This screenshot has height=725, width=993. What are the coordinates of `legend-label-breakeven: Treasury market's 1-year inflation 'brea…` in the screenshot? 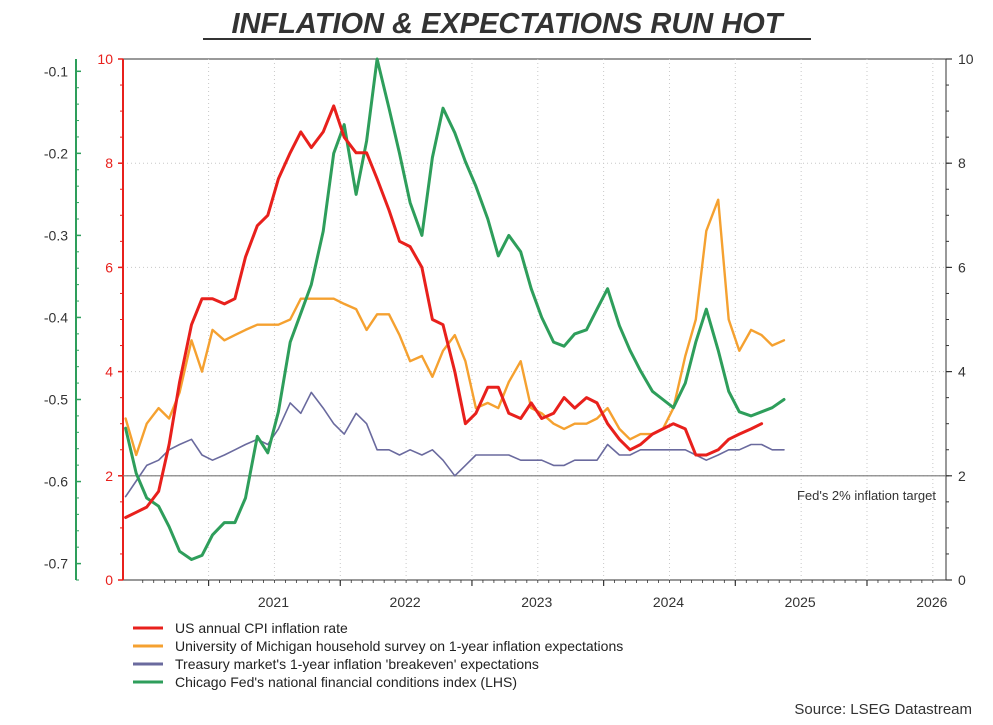 It's located at (357, 664).